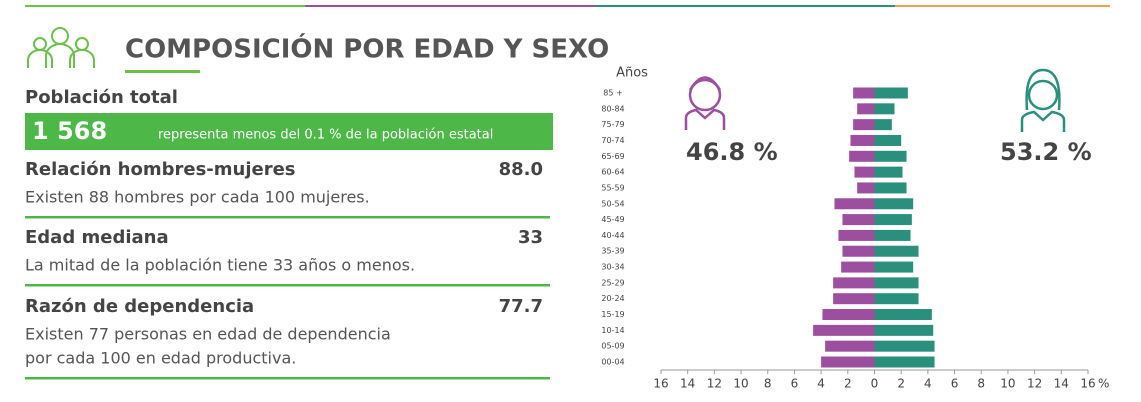  What do you see at coordinates (61, 47) in the screenshot?
I see `people-icon` at bounding box center [61, 47].